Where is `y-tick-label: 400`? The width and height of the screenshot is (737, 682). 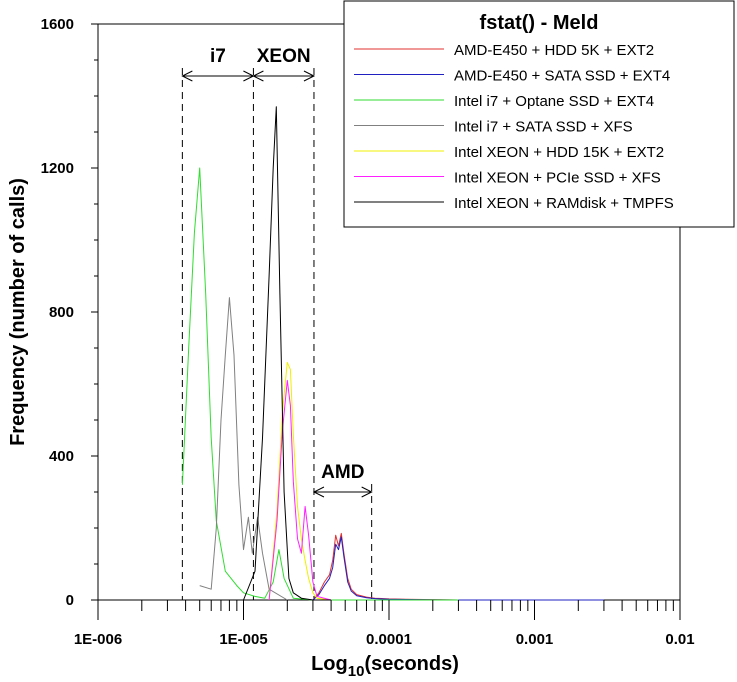
y-tick-label: 400 is located at coordinates (61, 456).